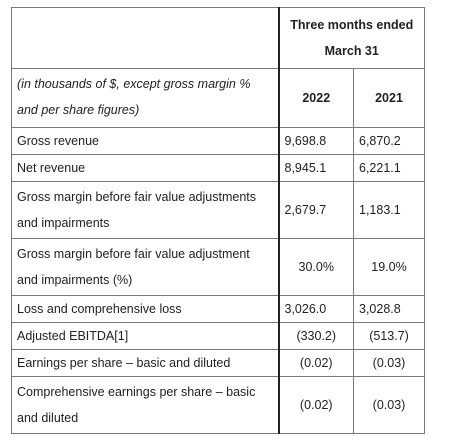  I want to click on table-row: Net revenue 8,945.1 6,221.1, so click(218, 168).